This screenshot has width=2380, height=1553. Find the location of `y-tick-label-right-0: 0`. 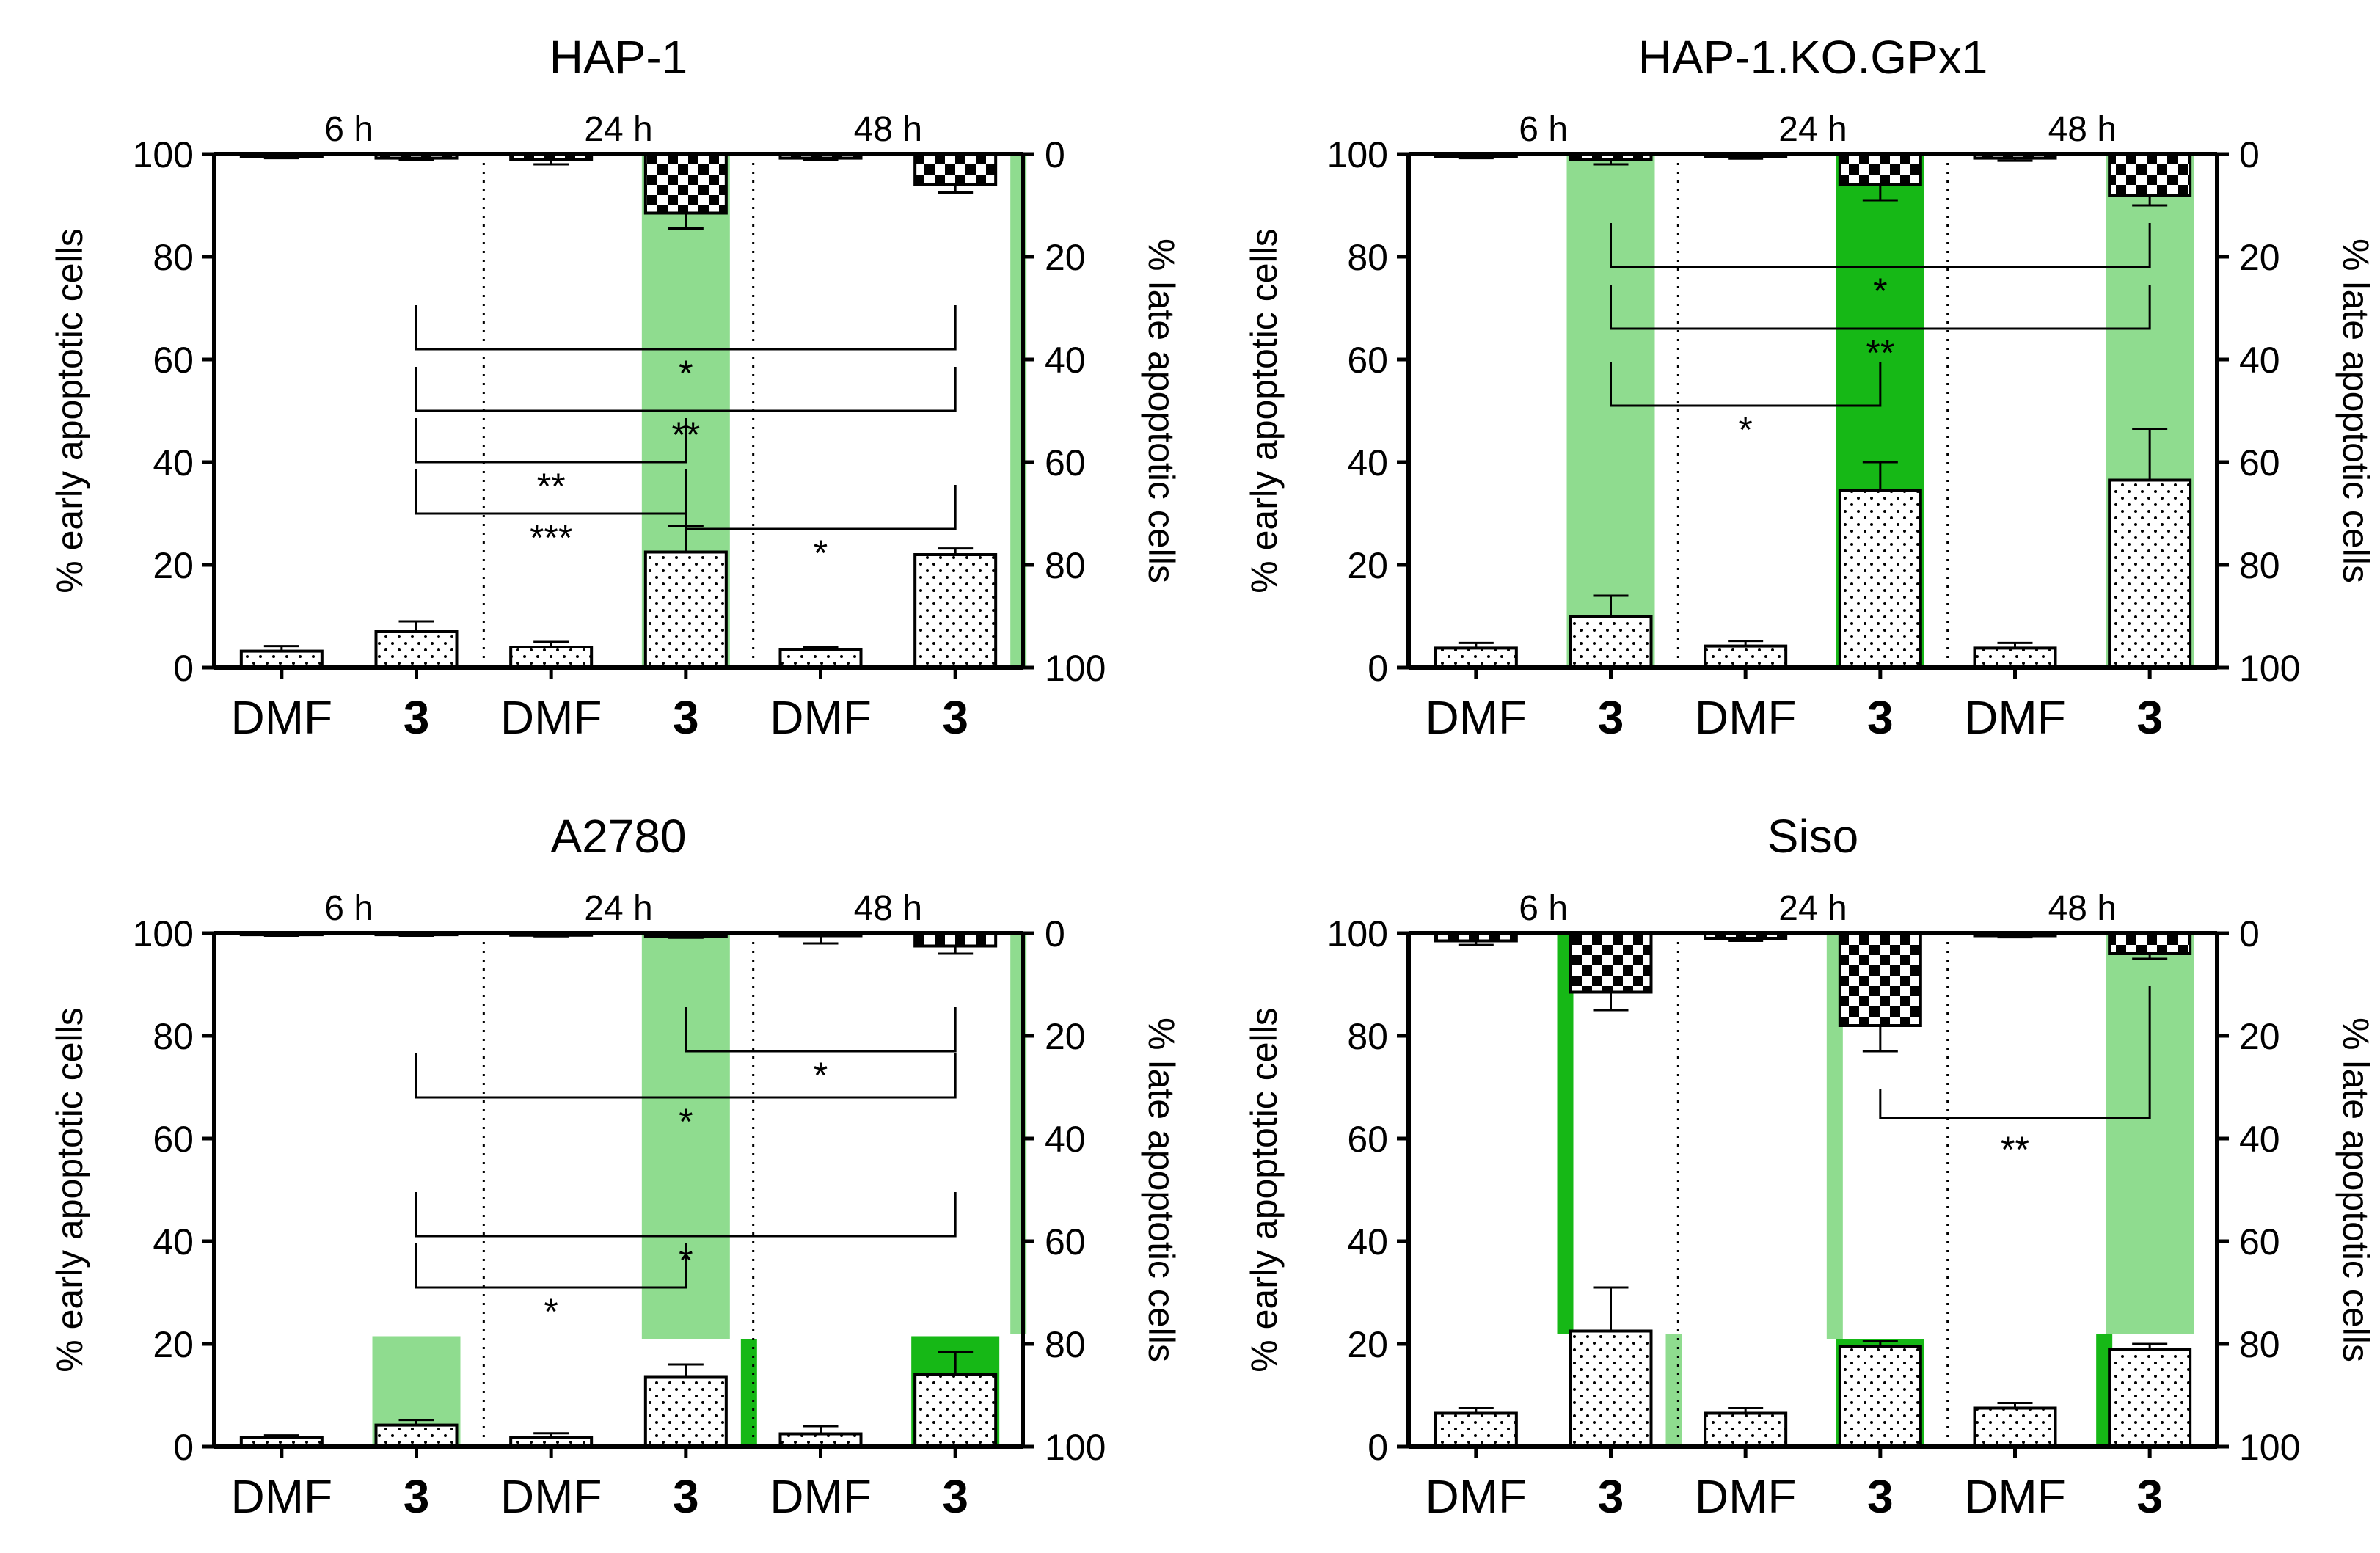

y-tick-label-right-0: 0 is located at coordinates (1055, 154).